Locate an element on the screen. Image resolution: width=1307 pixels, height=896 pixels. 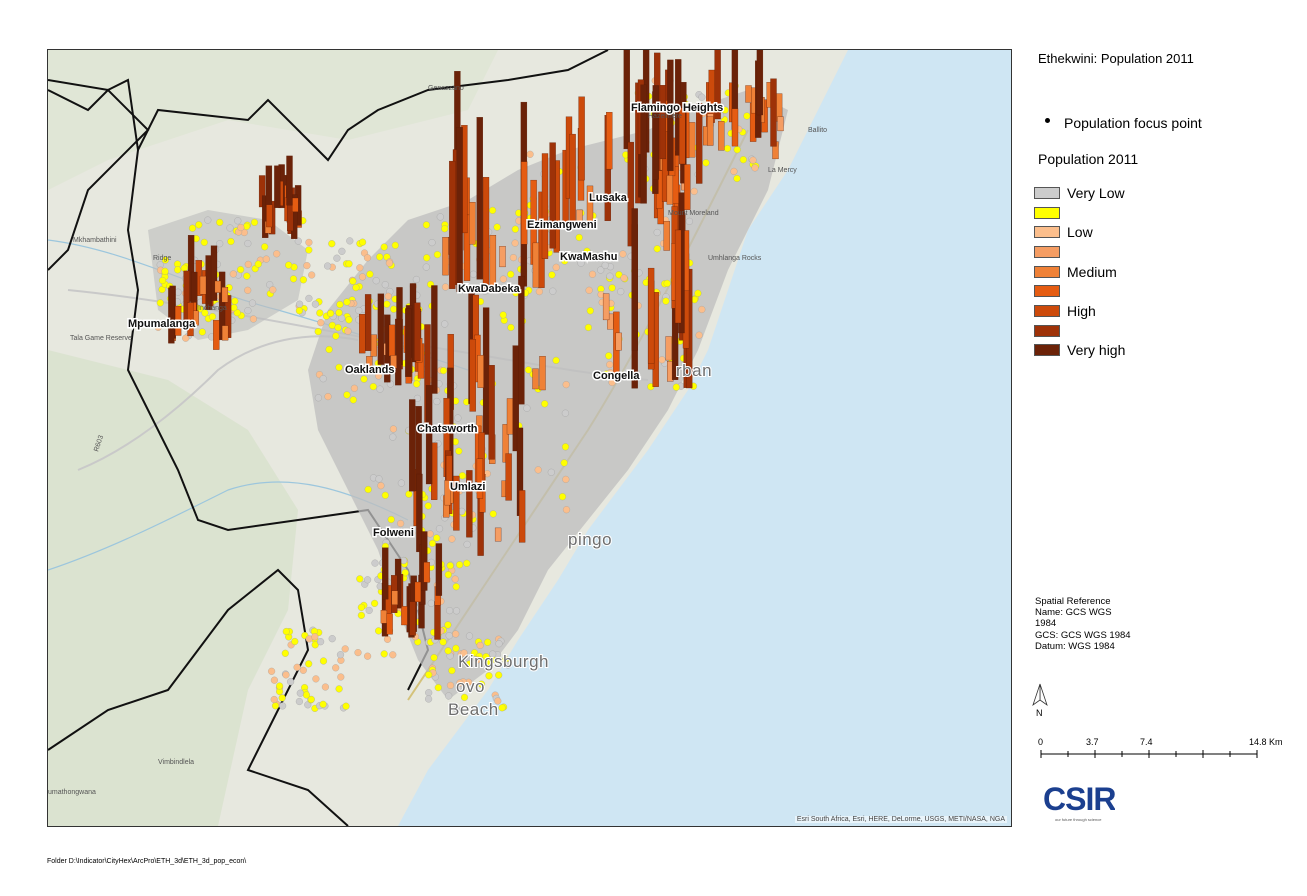
minor-label: La Mercy is located at coordinates (782, 170).